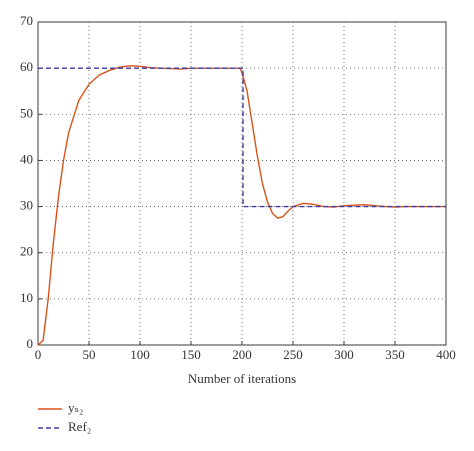 The width and height of the screenshot is (474, 451). Describe the element at coordinates (344, 354) in the screenshot. I see `x-tick-label: 300` at that location.